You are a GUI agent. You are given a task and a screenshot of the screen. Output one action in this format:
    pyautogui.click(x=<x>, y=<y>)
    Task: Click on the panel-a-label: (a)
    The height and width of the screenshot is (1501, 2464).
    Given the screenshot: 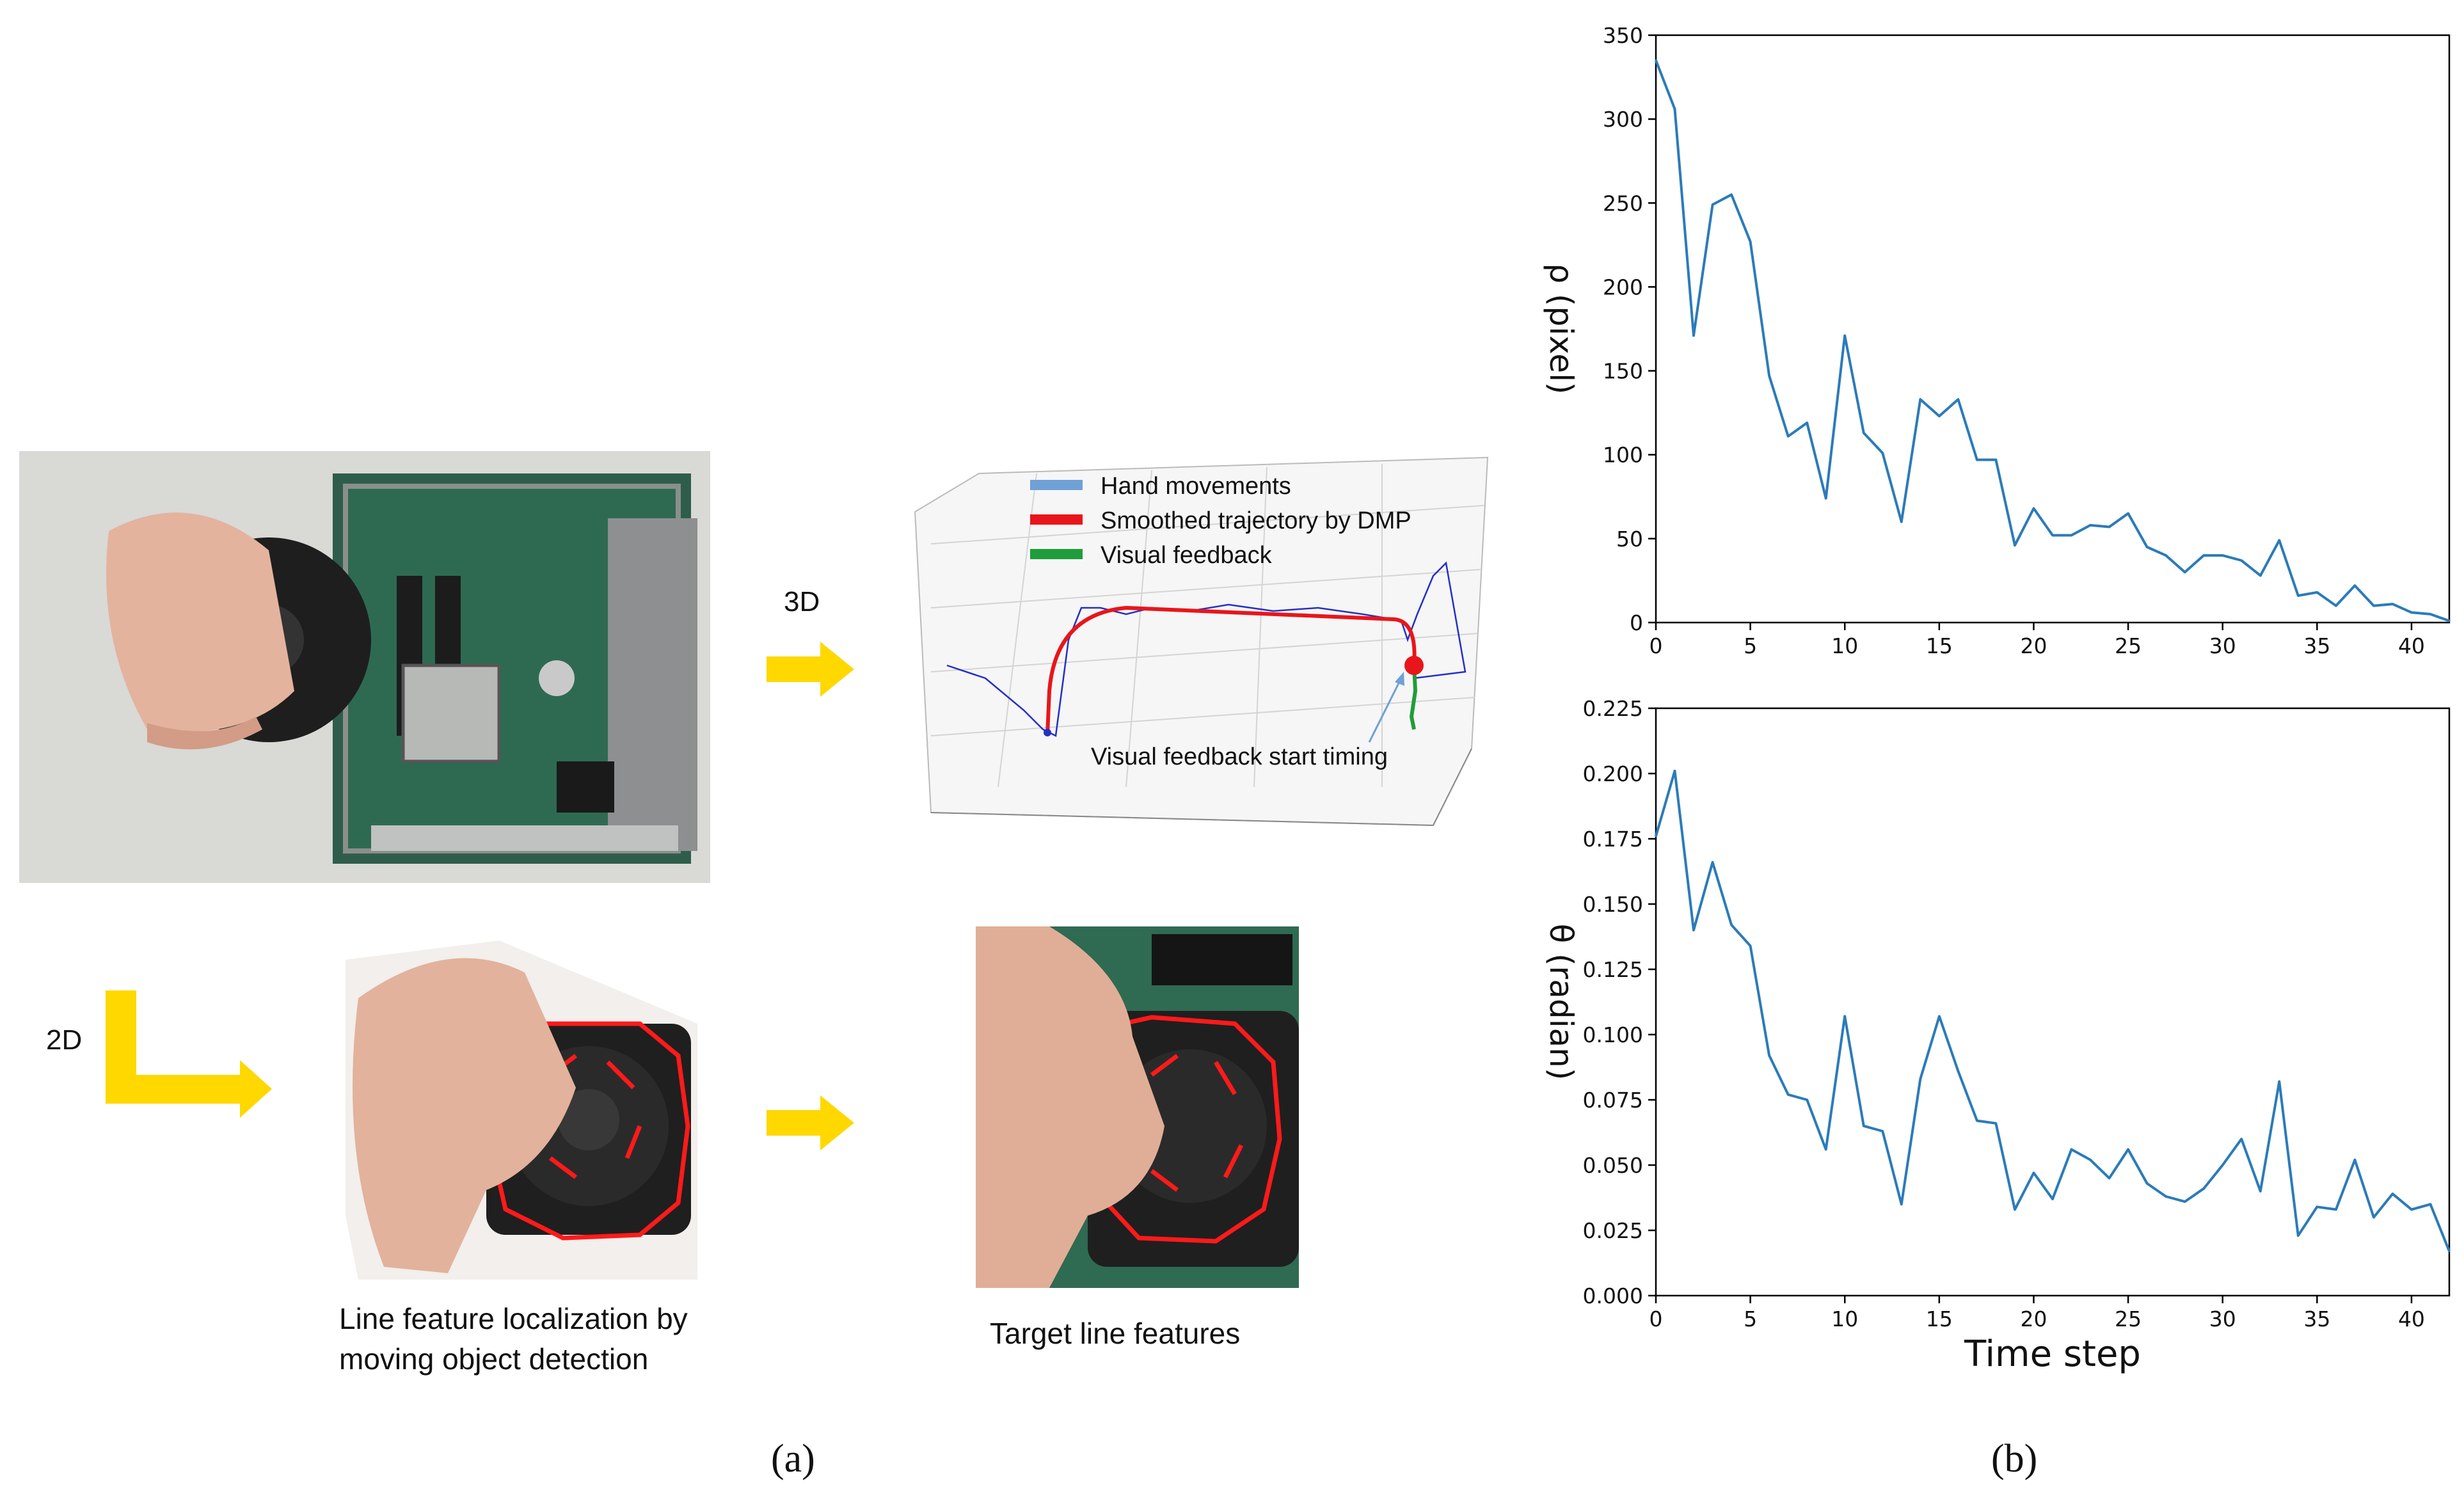 What is the action you would take?
    pyautogui.click(x=793, y=1459)
    